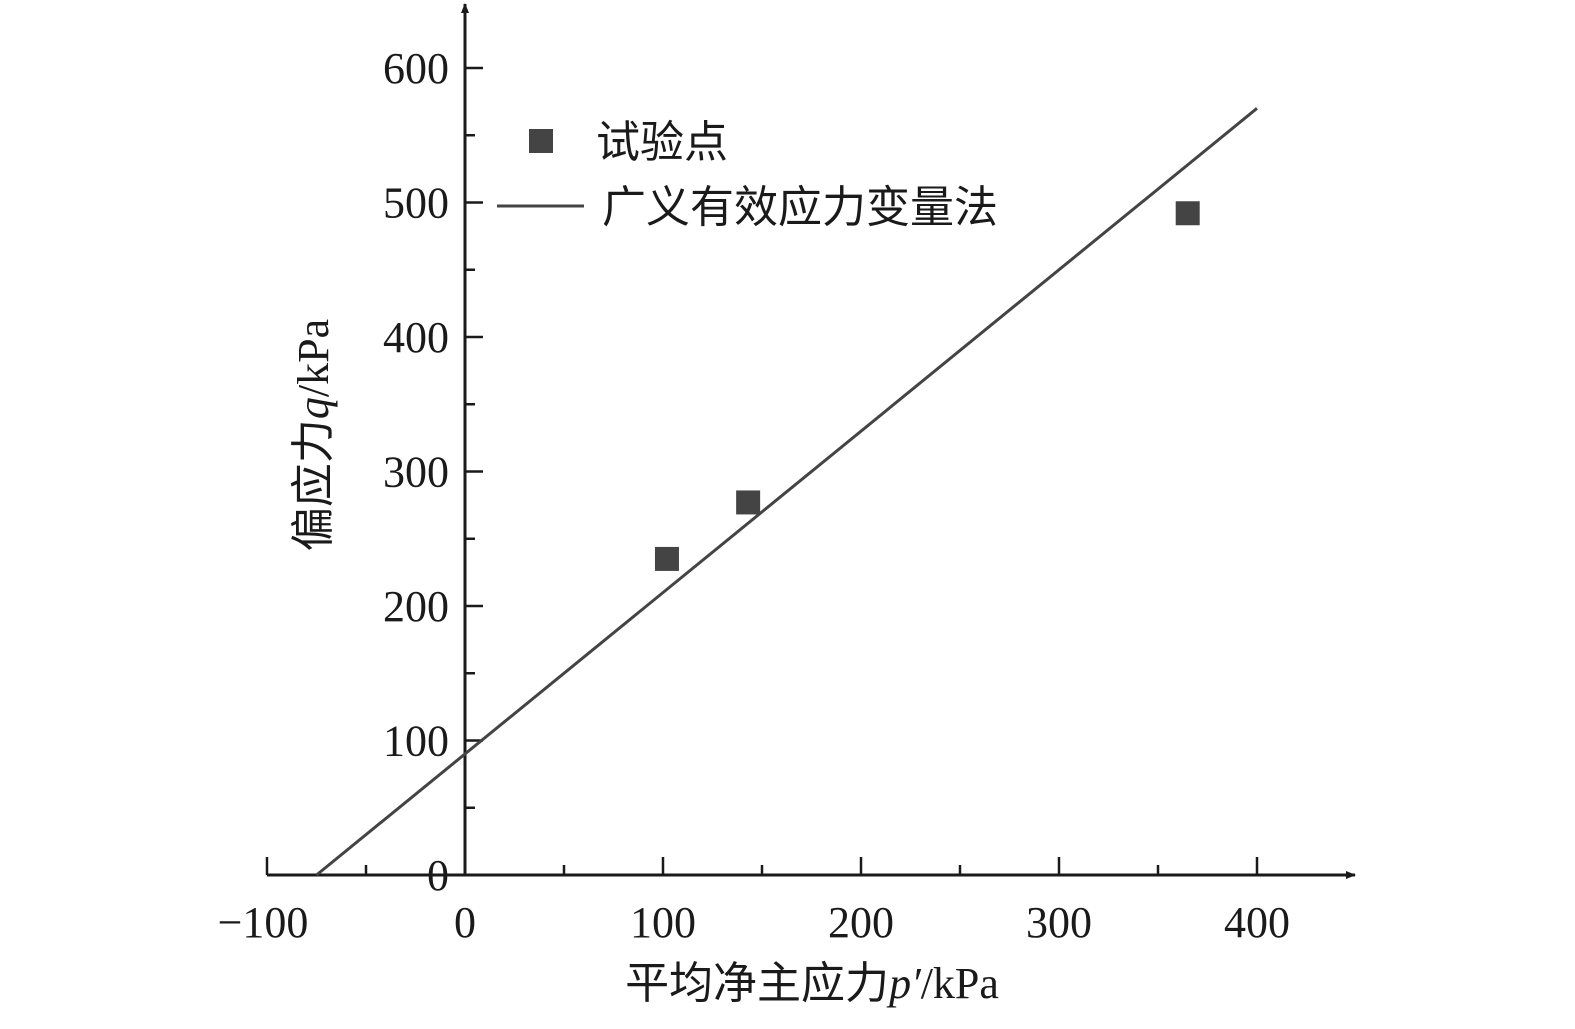 This screenshot has height=1029, width=1575. Describe the element at coordinates (861, 922) in the screenshot. I see `x-tick-label: 200` at that location.